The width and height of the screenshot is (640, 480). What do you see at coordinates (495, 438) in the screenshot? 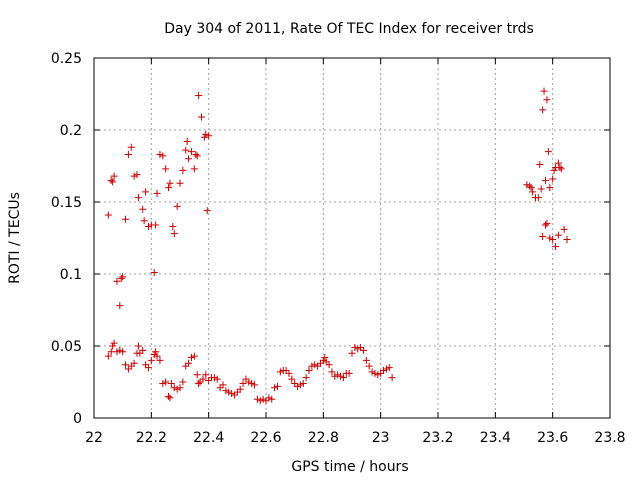
I see `x-tick-label: 23.4` at bounding box center [495, 438].